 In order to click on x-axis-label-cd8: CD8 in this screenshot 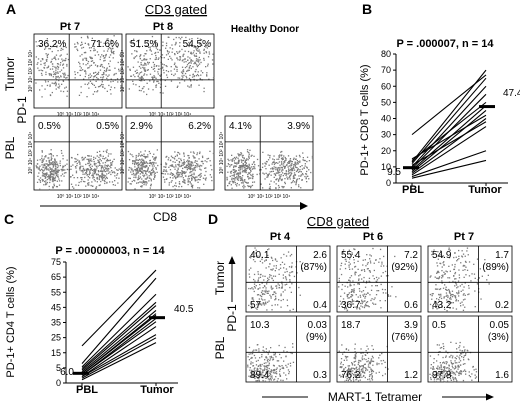, I will do `click(165, 217)`.